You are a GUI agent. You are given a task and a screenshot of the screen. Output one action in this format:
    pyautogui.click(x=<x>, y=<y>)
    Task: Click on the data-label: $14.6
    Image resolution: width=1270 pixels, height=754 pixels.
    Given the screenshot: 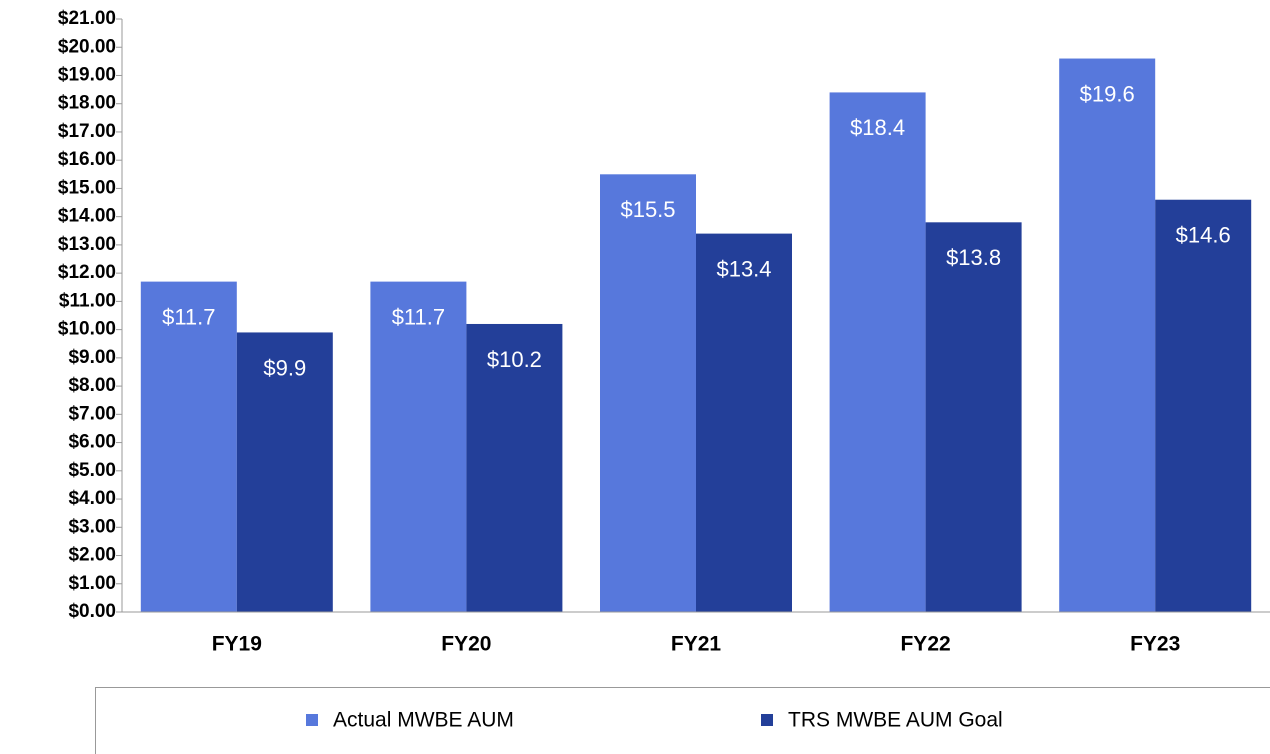 What is the action you would take?
    pyautogui.click(x=1203, y=235)
    